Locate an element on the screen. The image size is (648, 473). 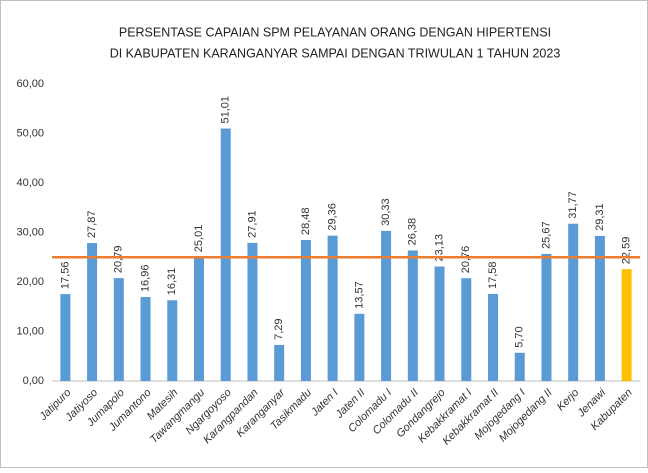
y-tick-label: 20,00 is located at coordinates (30, 282).